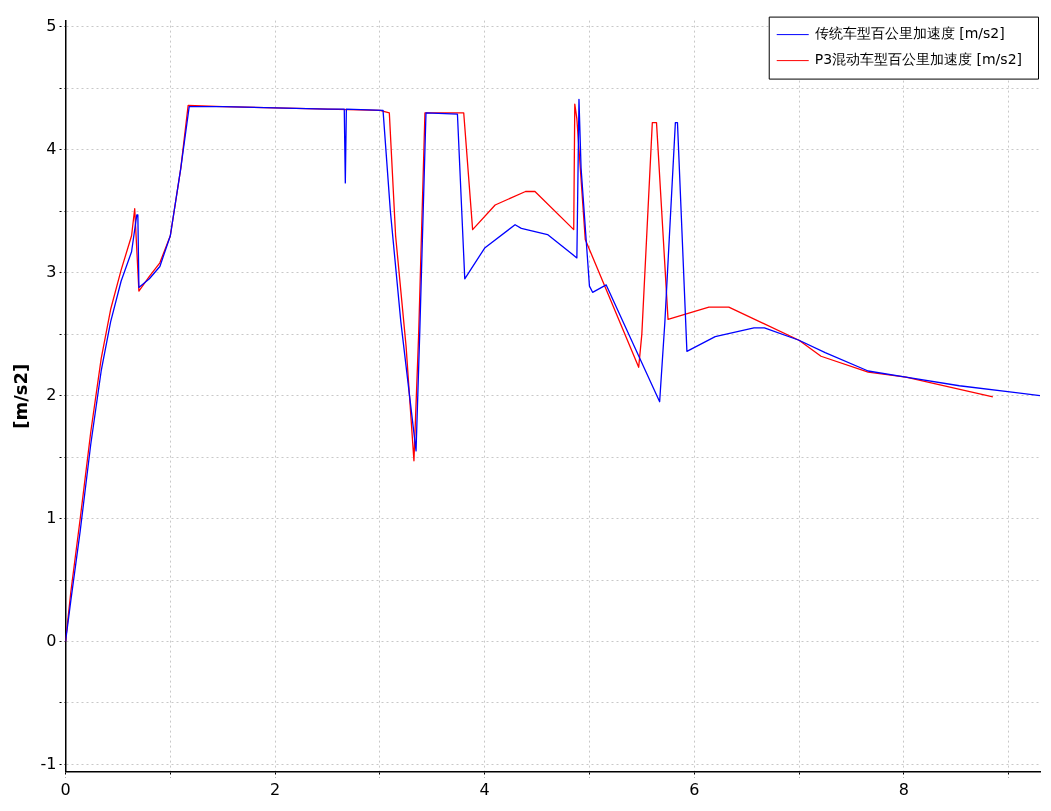 The image size is (1051, 811). I want to click on y-tick-label: 0, so click(51, 640).